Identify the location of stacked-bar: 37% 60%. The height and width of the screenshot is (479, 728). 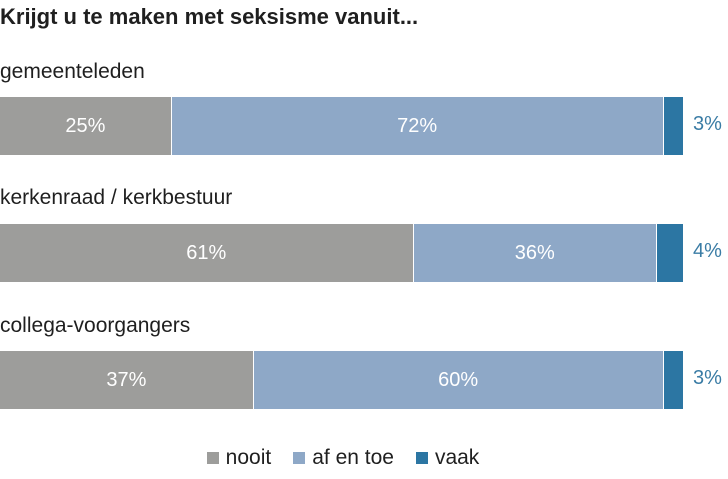
(341, 380).